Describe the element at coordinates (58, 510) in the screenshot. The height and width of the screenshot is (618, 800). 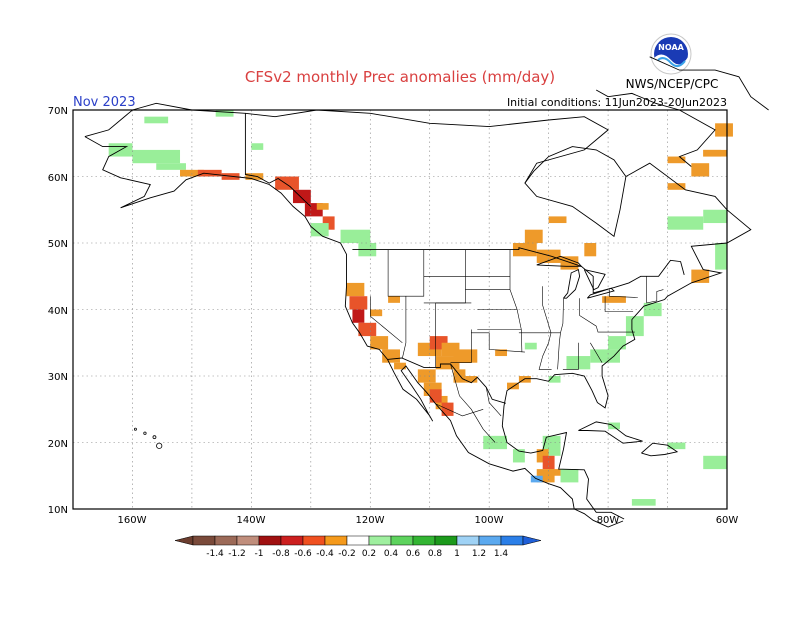
I see `lat-label: 10N` at that location.